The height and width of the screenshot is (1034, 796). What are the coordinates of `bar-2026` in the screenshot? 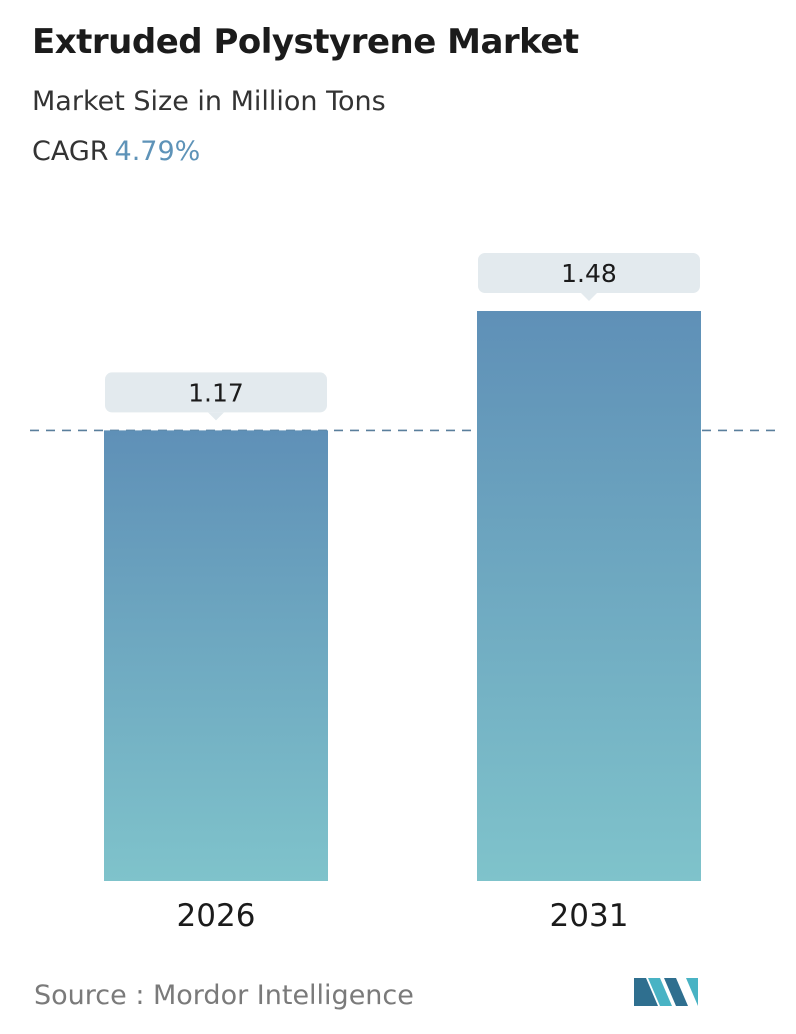 It's located at (216, 655).